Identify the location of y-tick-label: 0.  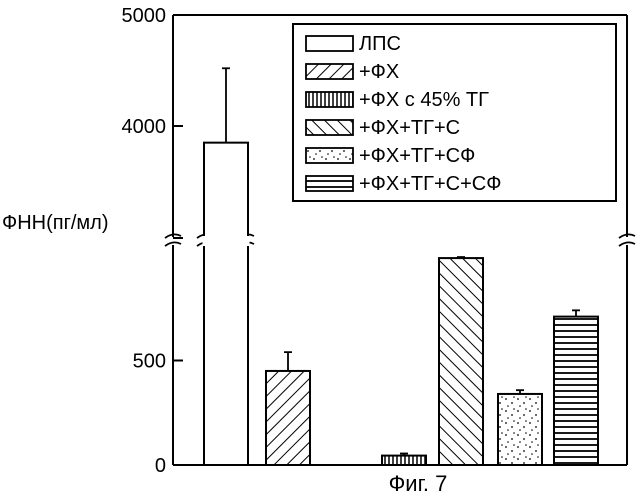
(160, 466).